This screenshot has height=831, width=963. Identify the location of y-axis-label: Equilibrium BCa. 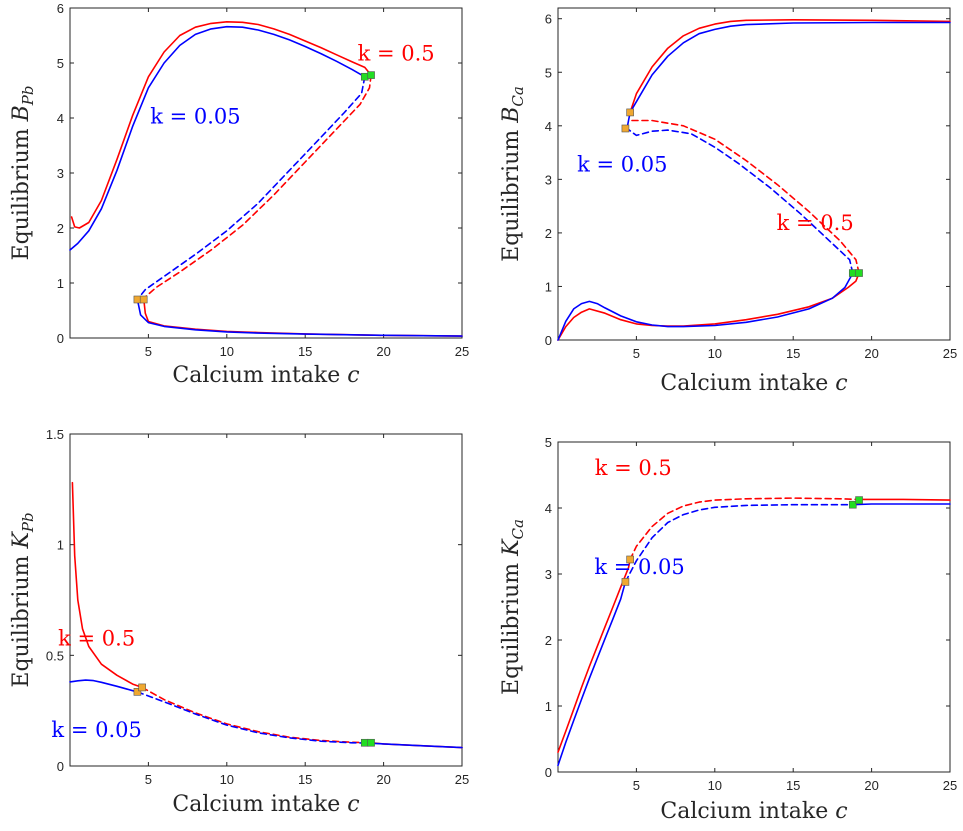
(513, 174).